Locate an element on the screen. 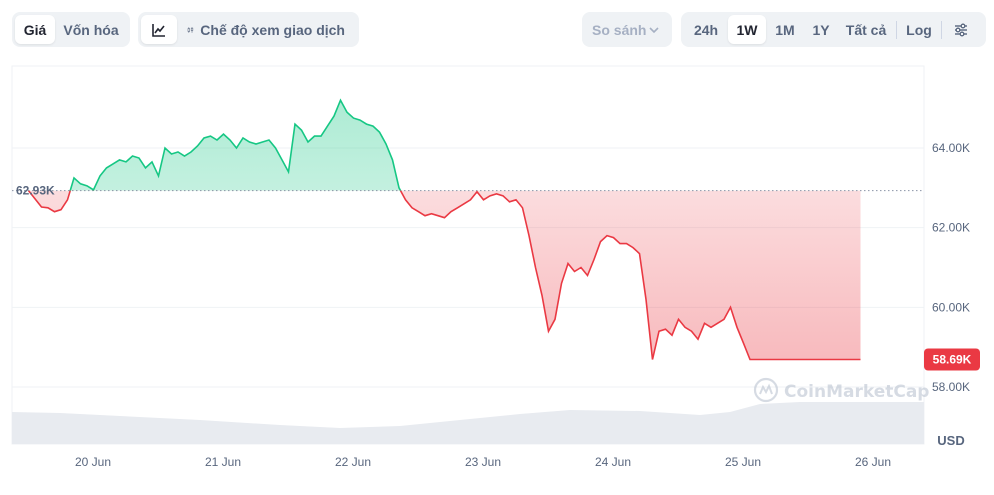 This screenshot has width=994, height=495. current-price-label: 58.69K is located at coordinates (952, 360).